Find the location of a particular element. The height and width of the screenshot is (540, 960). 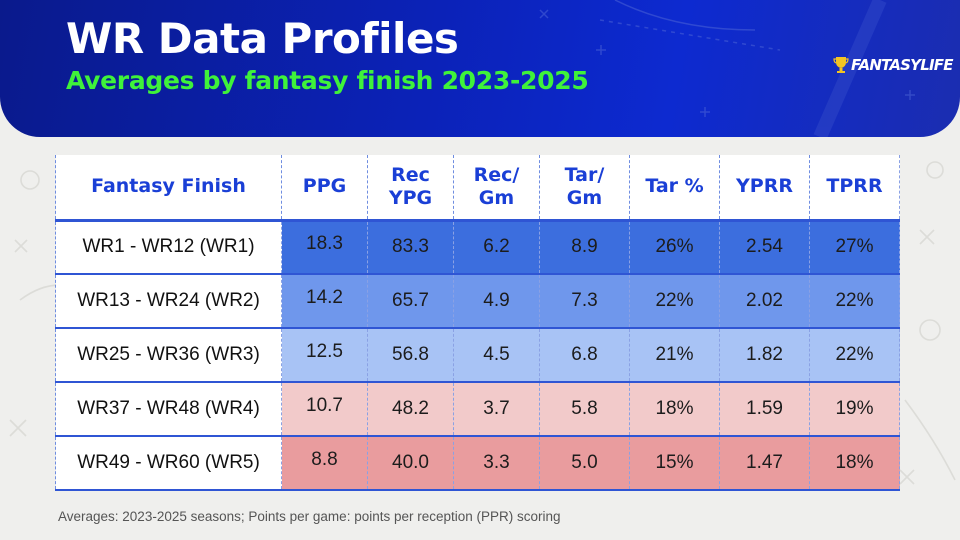

column-header-rec-per-gm: Rec/Gm is located at coordinates (496, 187).